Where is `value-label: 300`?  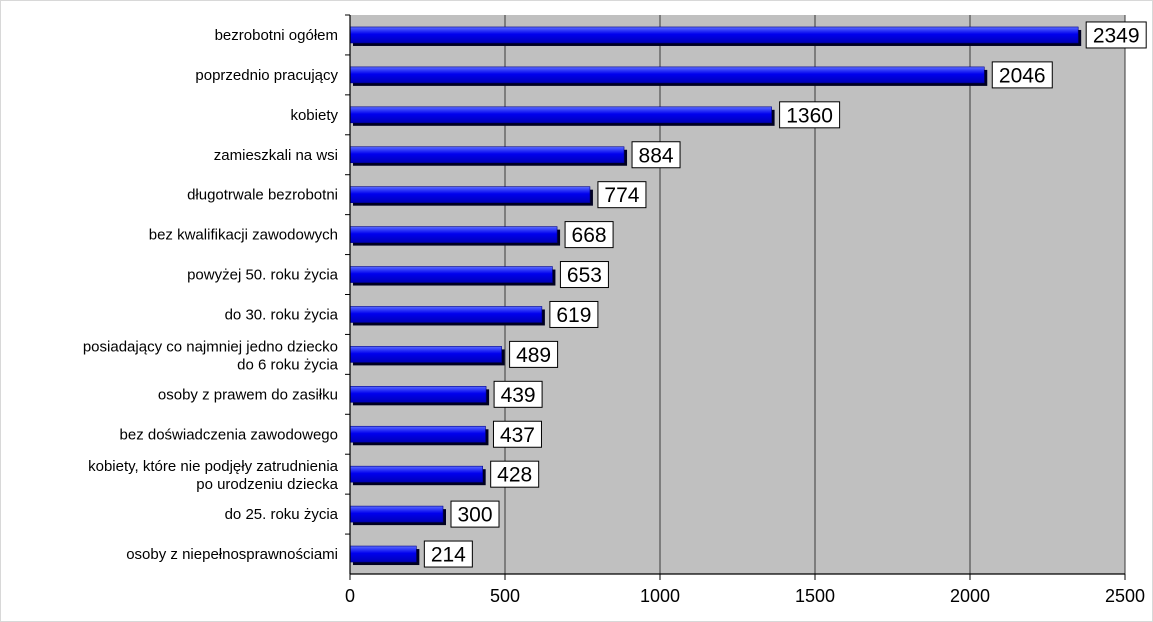
value-label: 300 is located at coordinates (474, 515).